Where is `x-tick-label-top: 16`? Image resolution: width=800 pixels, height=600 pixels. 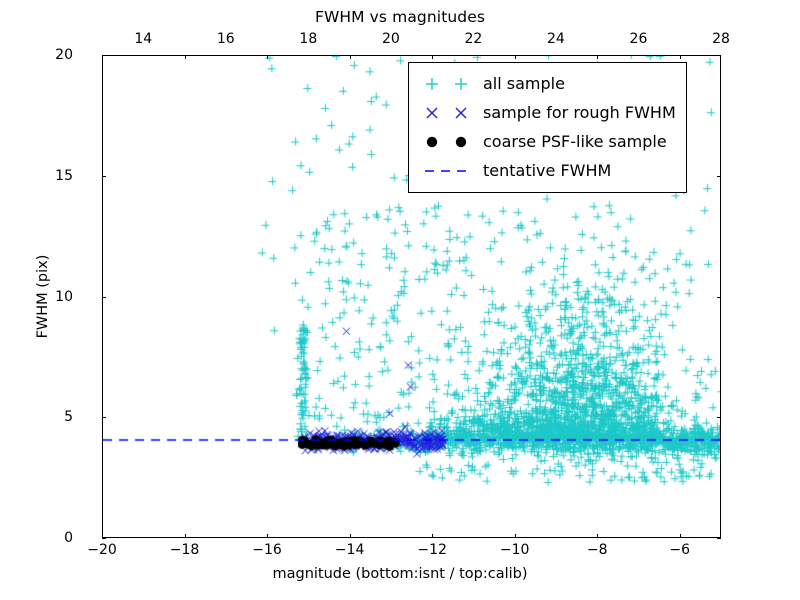 x-tick-label-top: 16 is located at coordinates (225, 39).